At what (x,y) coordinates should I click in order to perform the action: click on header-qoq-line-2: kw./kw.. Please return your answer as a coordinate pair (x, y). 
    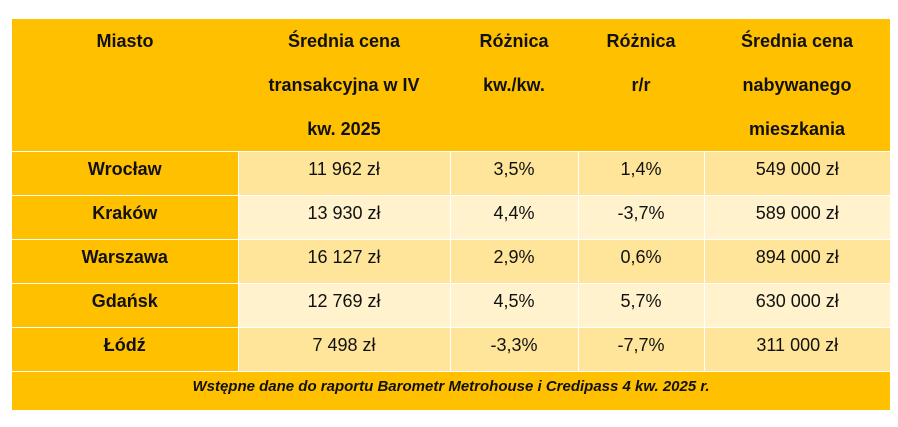
    Looking at the image, I should click on (514, 85).